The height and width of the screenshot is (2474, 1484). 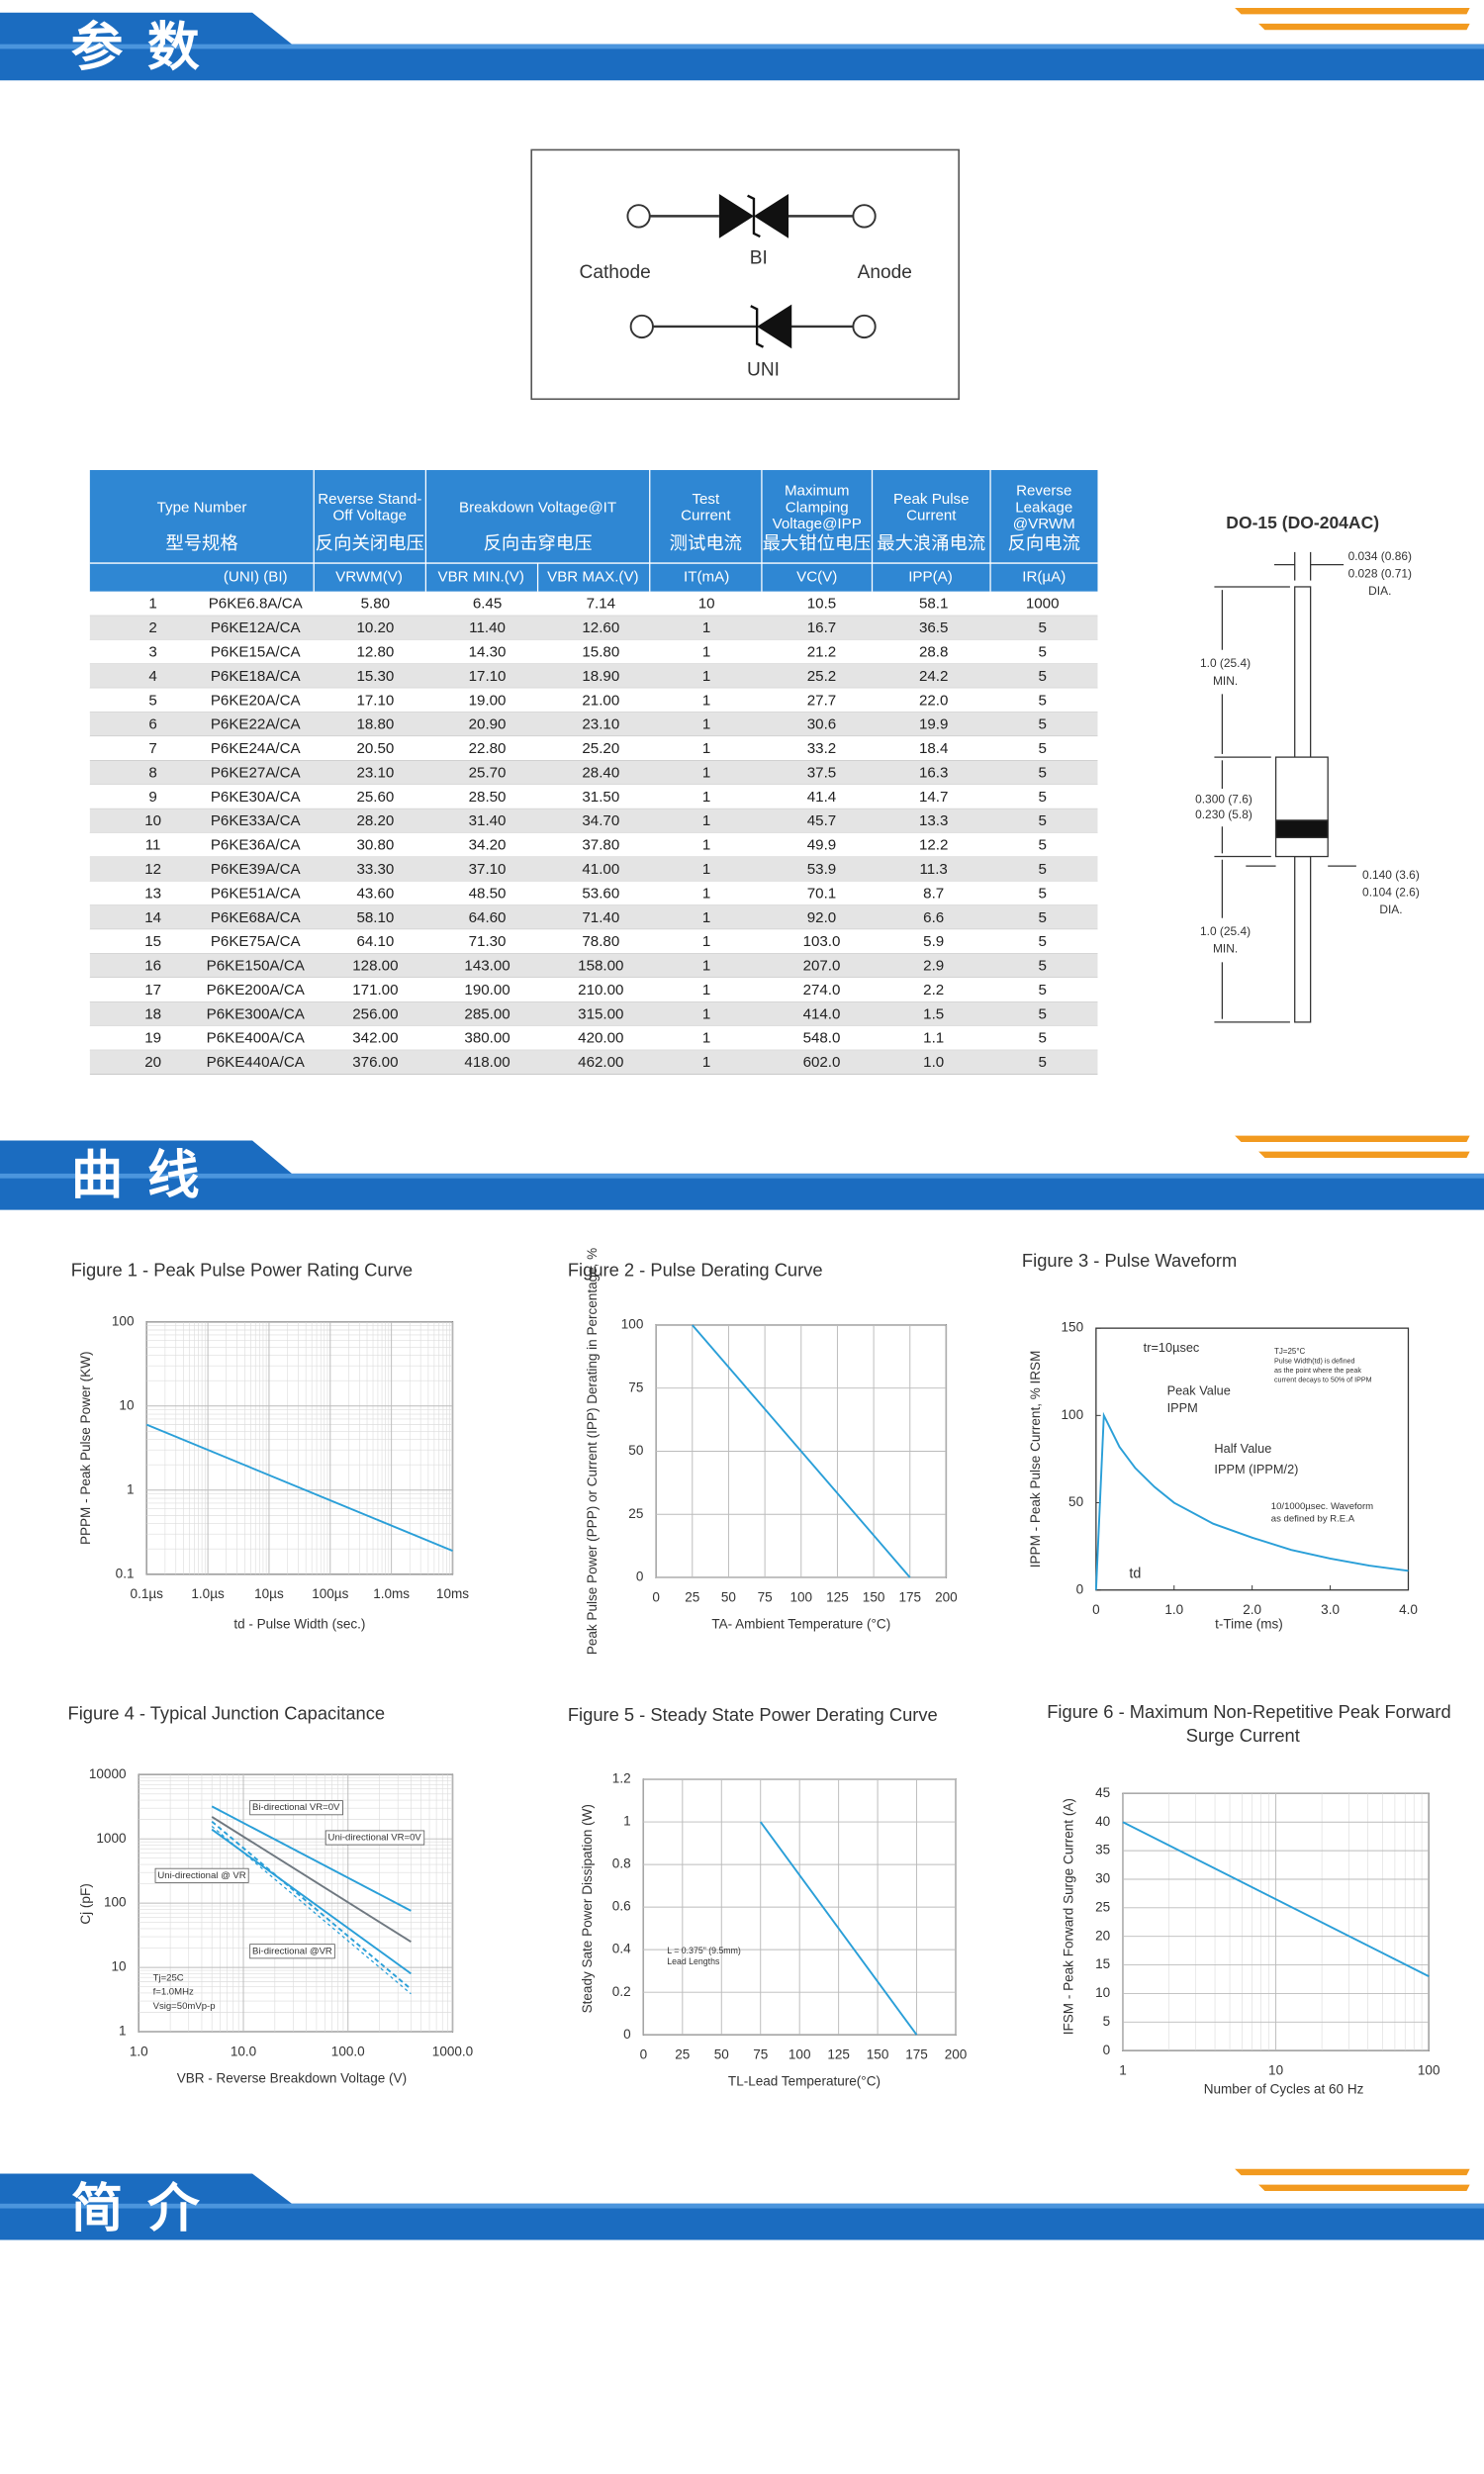 I want to click on banner-highlight, so click(x=742, y=47).